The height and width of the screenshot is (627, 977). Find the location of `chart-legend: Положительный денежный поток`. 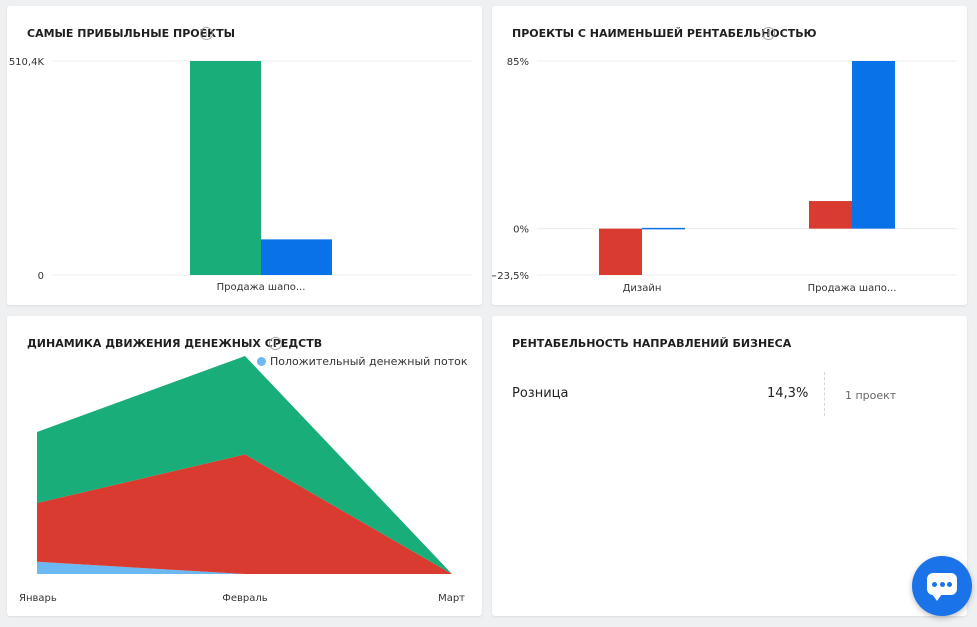

chart-legend: Положительный денежный поток is located at coordinates (362, 361).